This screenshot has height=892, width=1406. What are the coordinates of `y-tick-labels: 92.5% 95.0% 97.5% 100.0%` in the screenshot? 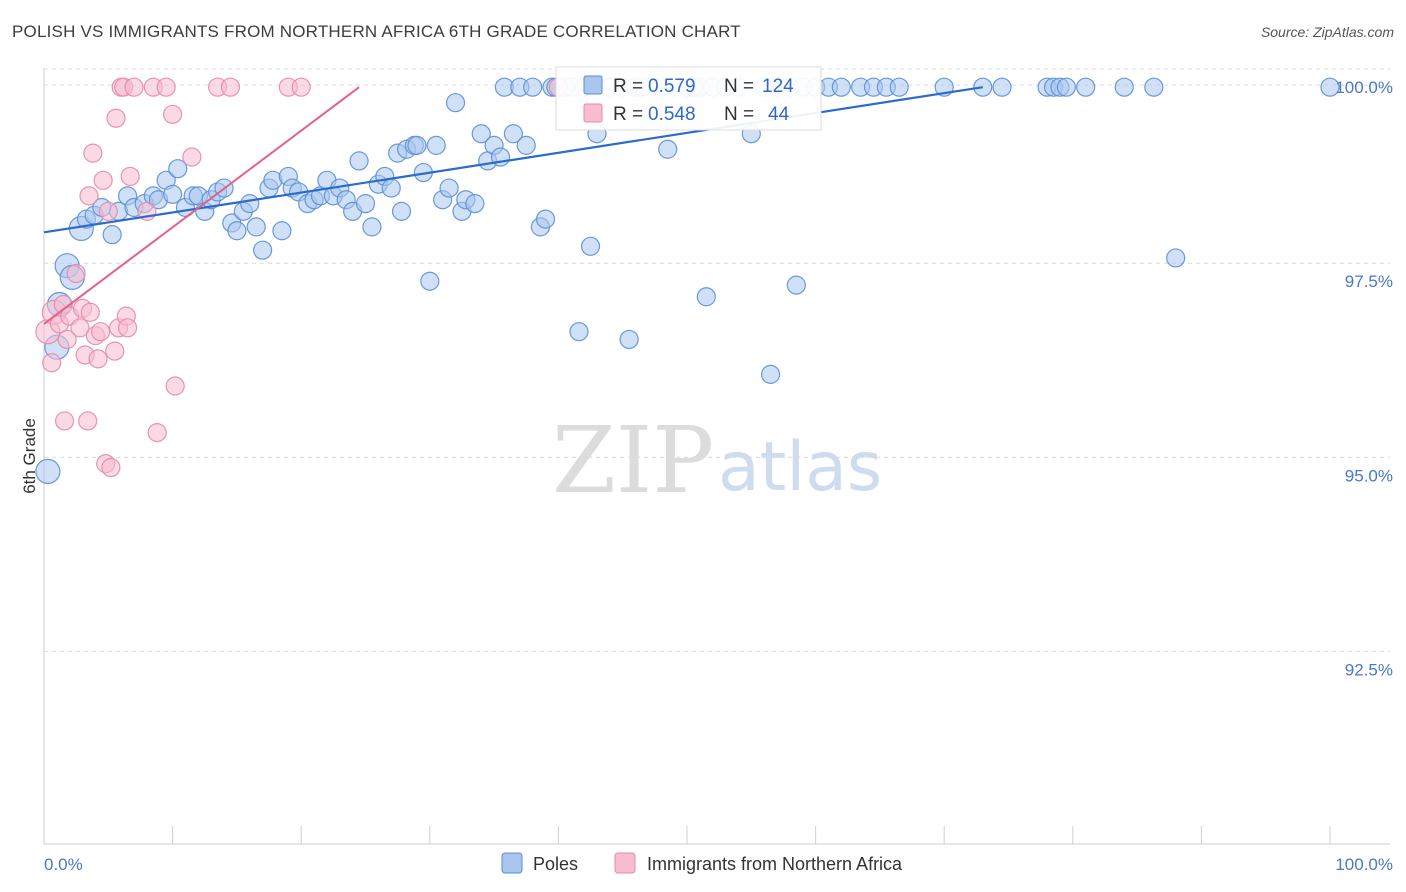 It's located at (1364, 378).